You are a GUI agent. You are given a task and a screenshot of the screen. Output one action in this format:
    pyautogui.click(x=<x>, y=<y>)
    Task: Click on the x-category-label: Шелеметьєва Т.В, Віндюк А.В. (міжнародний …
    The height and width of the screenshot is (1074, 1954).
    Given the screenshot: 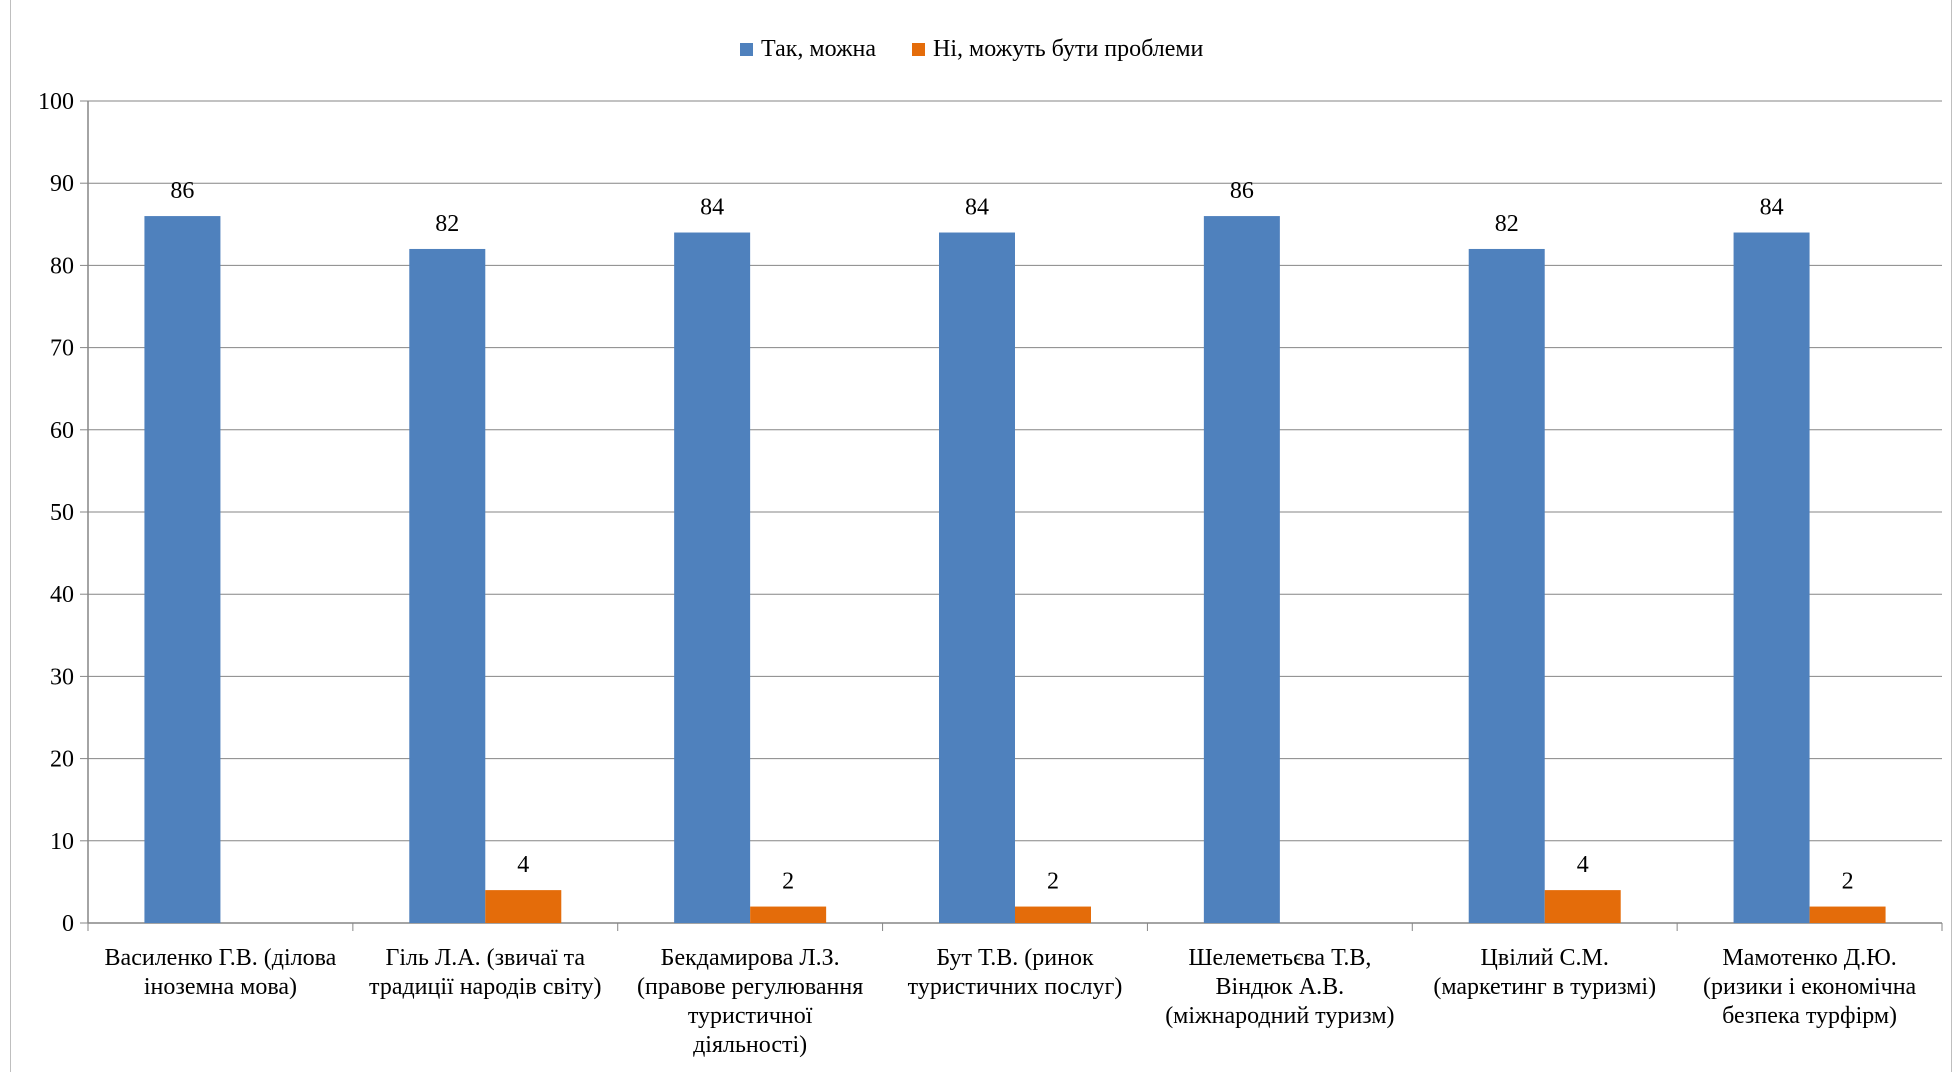 What is the action you would take?
    pyautogui.click(x=1279, y=987)
    